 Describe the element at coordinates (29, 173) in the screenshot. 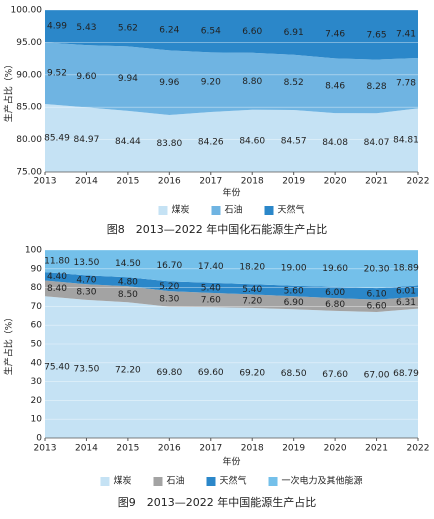

I see `y-tick-label: 75.00` at that location.